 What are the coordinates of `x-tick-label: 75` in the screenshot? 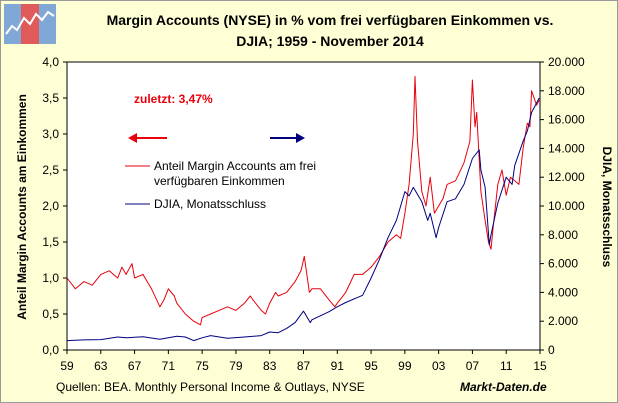 It's located at (202, 366).